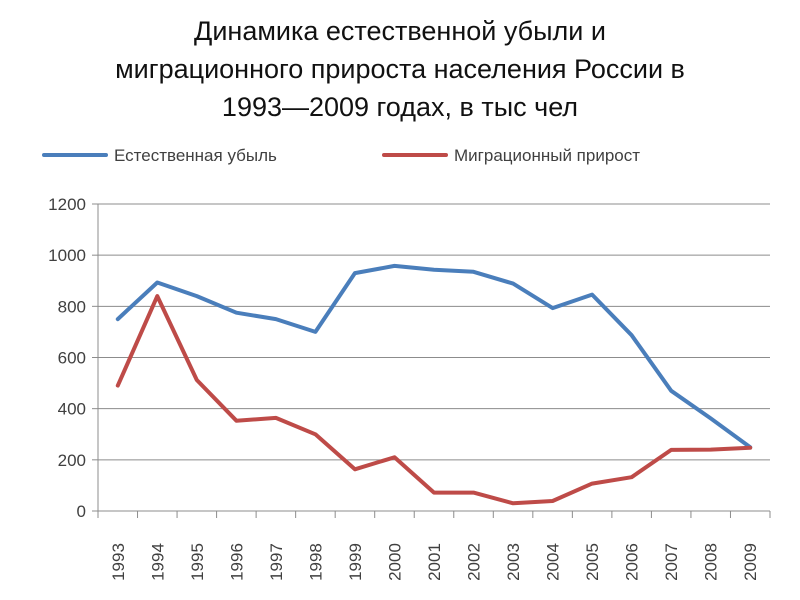 The image size is (800, 600). What do you see at coordinates (513, 562) in the screenshot?
I see `x-tick-label-2003: 2003` at bounding box center [513, 562].